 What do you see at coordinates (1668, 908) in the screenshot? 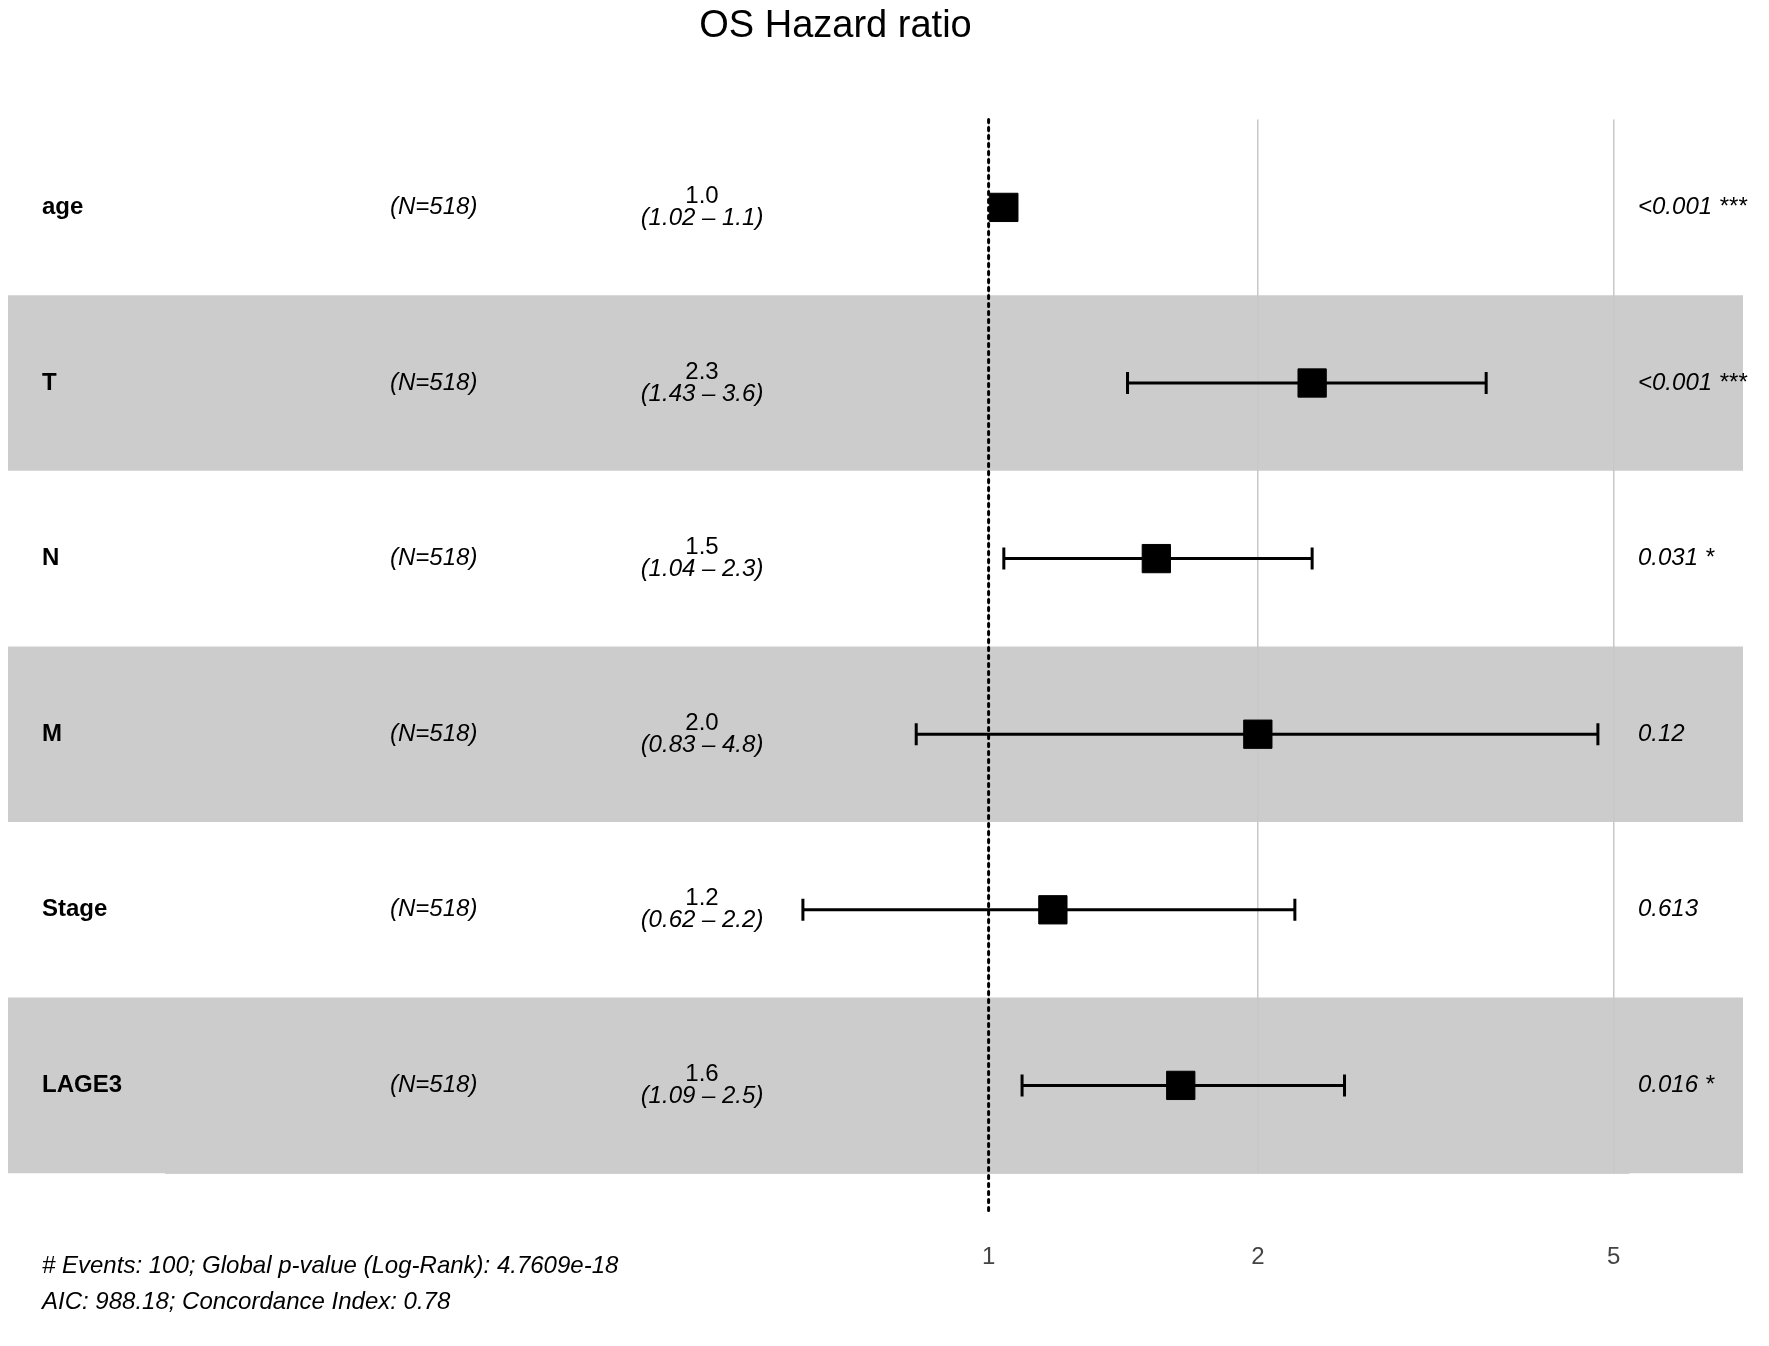
I see `text: 0.613` at bounding box center [1668, 908].